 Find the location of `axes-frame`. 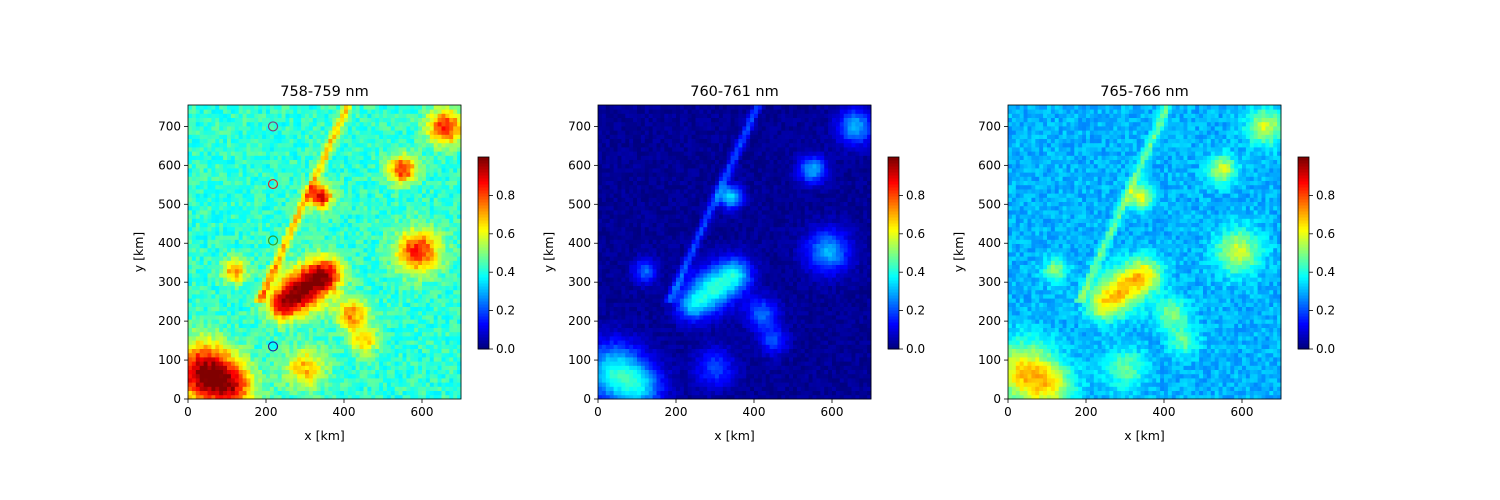

axes-frame is located at coordinates (324, 252).